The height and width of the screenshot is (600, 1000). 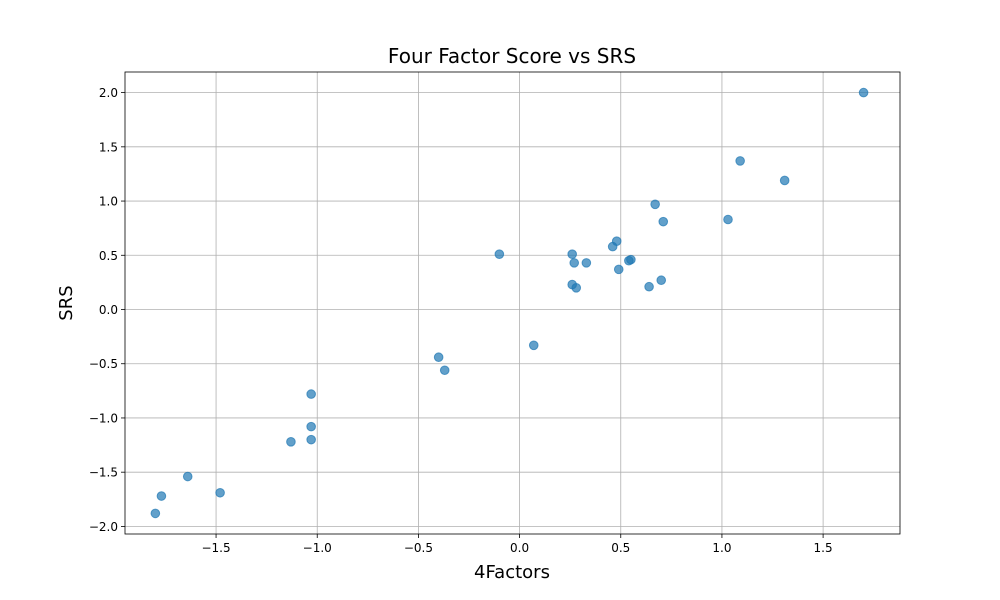 I want to click on x-tick-label: 1.0, so click(x=721, y=548).